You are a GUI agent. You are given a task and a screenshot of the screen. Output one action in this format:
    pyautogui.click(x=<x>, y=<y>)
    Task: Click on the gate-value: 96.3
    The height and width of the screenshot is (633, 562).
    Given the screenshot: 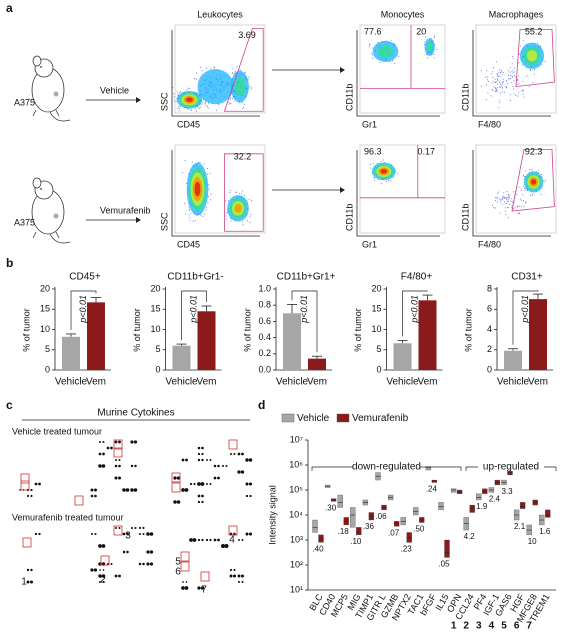 What is the action you would take?
    pyautogui.click(x=373, y=151)
    